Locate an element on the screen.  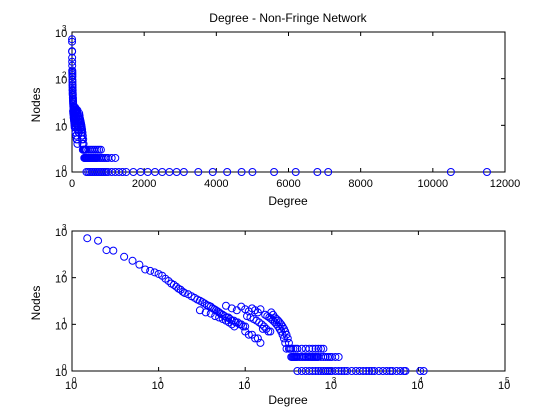
top-y-axis-label: Nodes is located at coordinates (36, 105).